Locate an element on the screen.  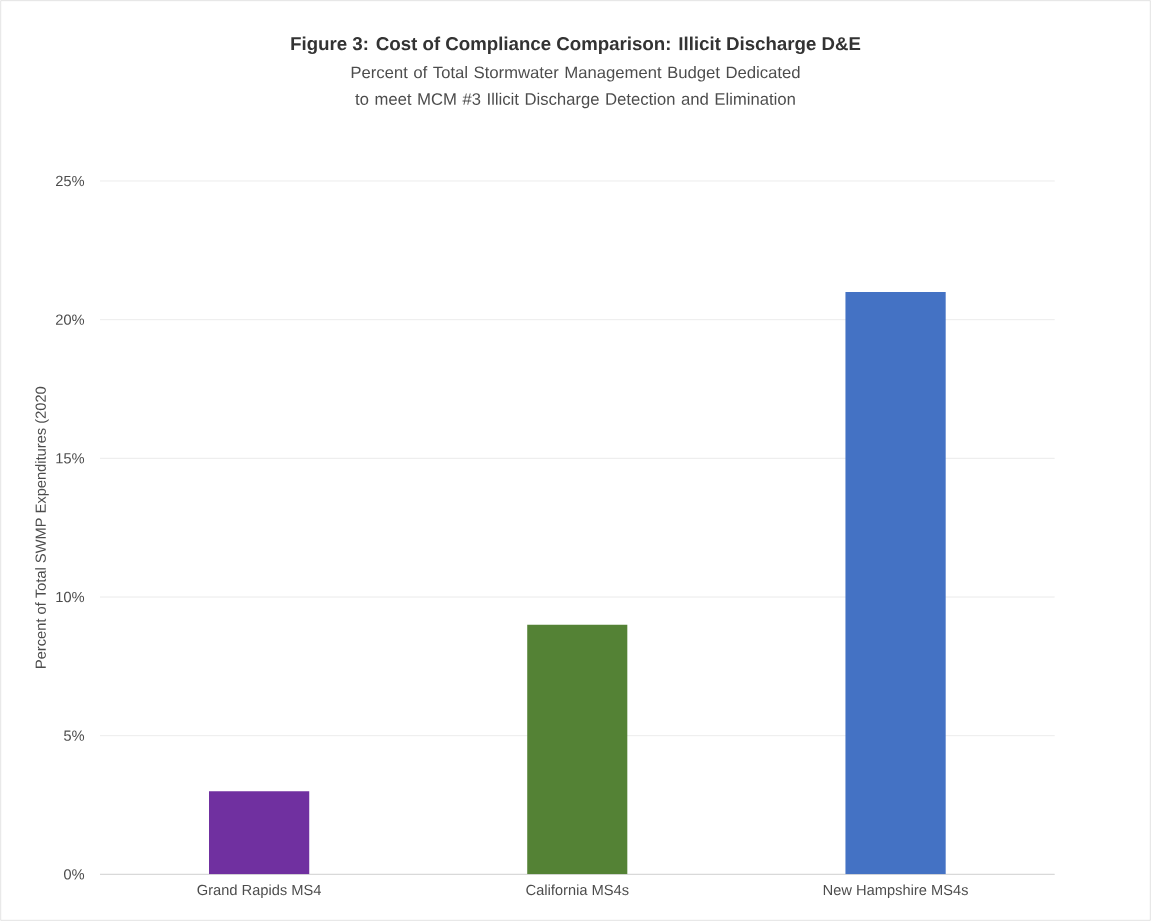
y-tick-label: 10% is located at coordinates (70, 597).